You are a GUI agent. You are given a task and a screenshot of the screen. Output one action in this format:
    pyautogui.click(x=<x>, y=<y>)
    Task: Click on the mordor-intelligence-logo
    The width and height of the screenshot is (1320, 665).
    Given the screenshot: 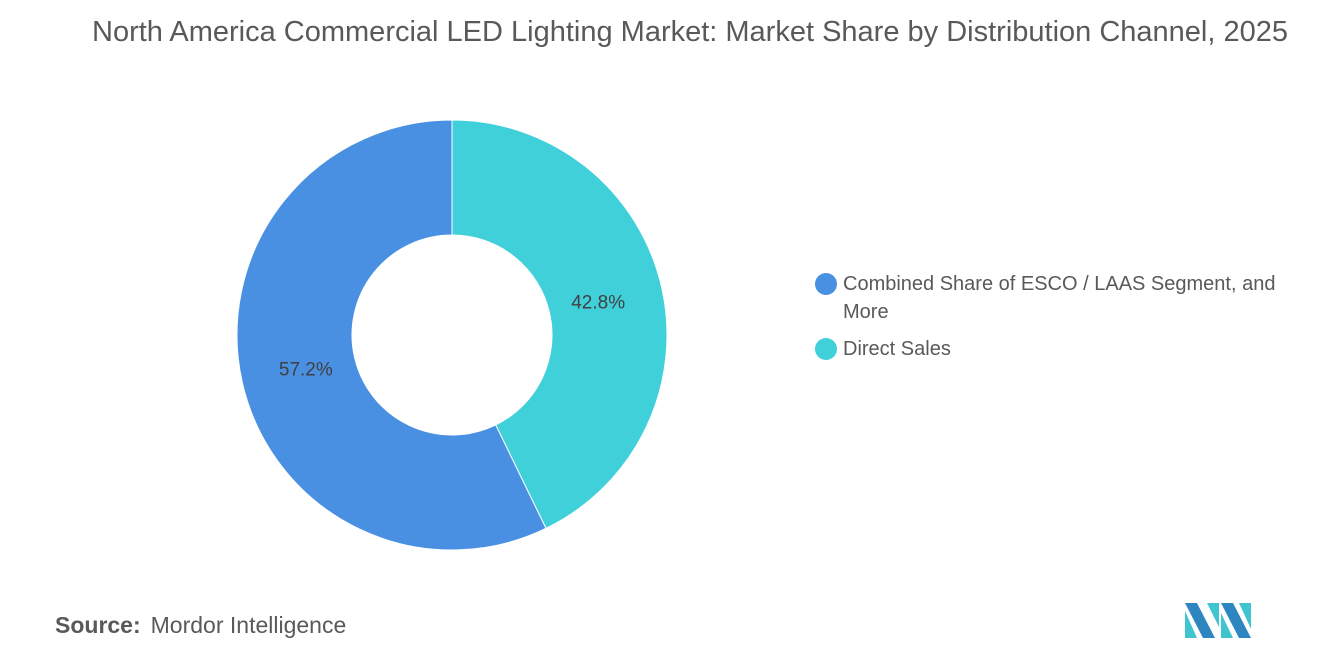 What is the action you would take?
    pyautogui.click(x=1218, y=620)
    